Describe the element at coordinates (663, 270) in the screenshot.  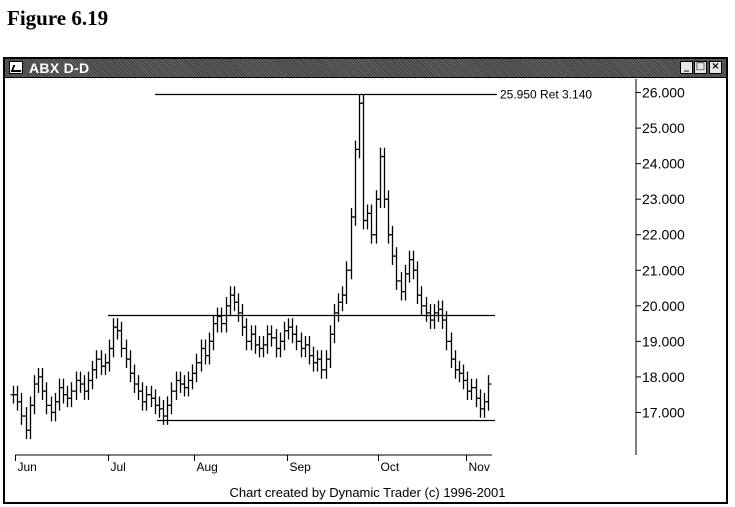
I see `y-tick-label: 21.000` at that location.